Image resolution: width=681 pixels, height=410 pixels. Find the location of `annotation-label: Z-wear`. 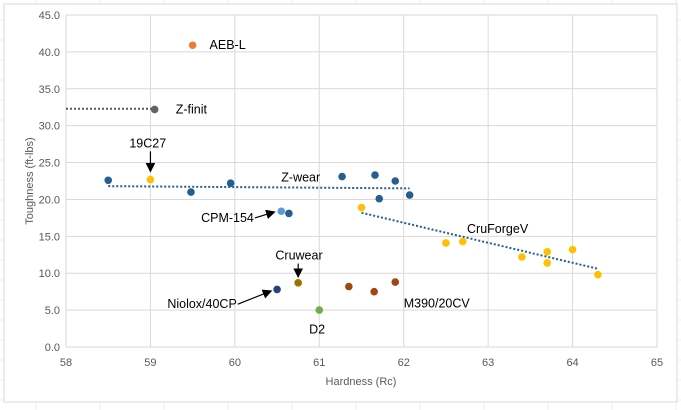

annotation-label: Z-wear is located at coordinates (300, 177).